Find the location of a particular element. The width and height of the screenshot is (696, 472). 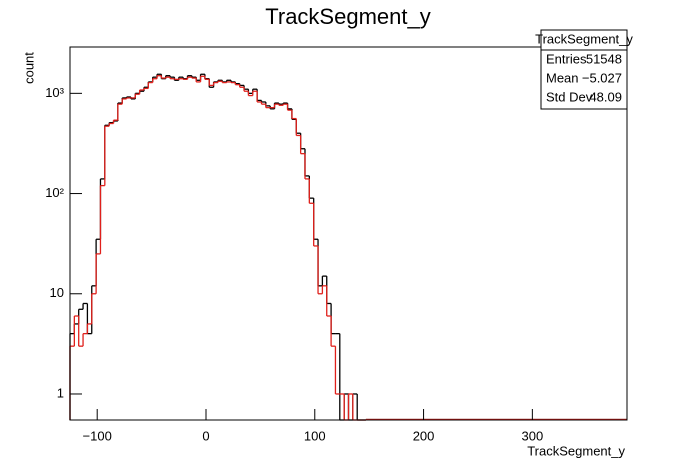

x-tick-label: −100 is located at coordinates (97, 435).